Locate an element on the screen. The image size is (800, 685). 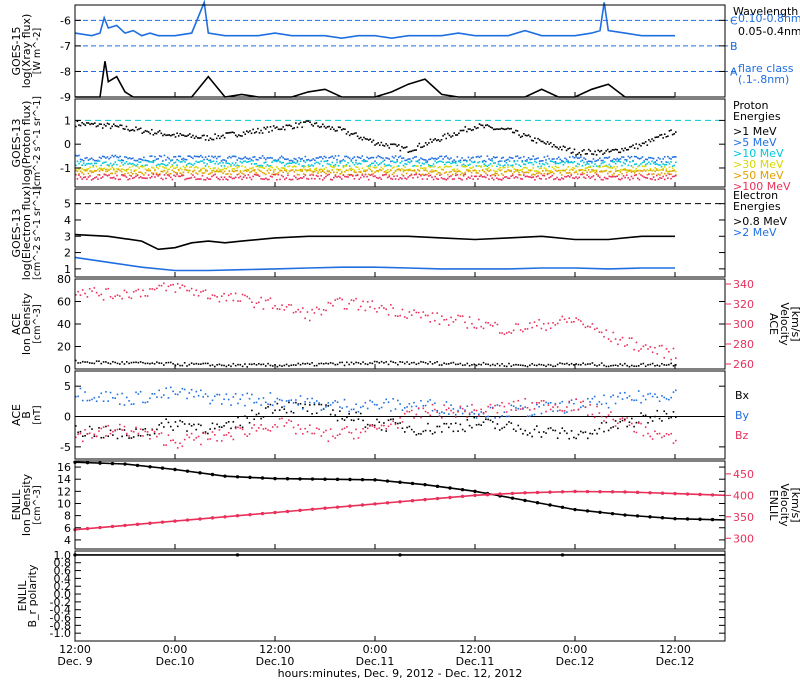
x-tick-label-date: Dec.10 is located at coordinates (175, 661).